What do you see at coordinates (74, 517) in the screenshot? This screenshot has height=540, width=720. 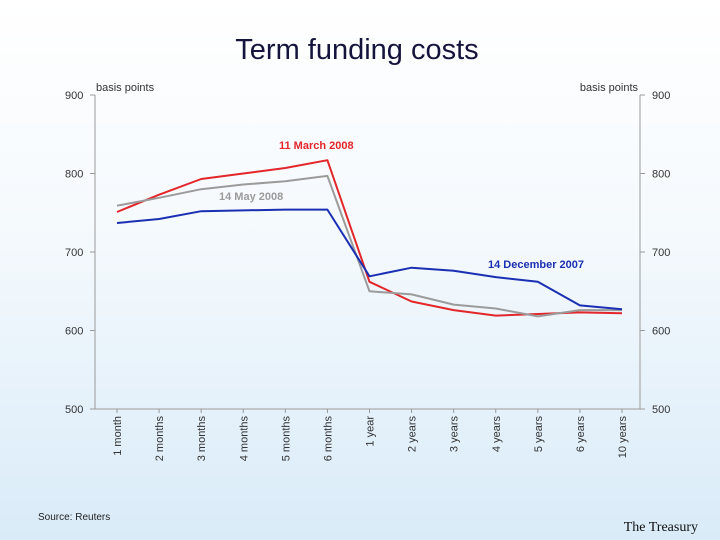 I see `source-note: Source: Reuters` at bounding box center [74, 517].